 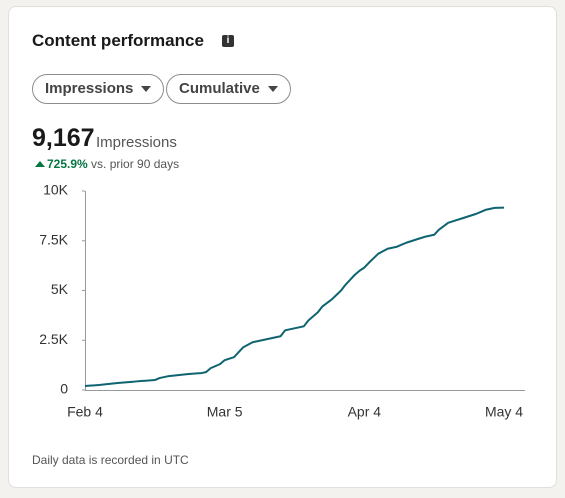 What do you see at coordinates (118, 40) in the screenshot?
I see `card-title: Content performance` at bounding box center [118, 40].